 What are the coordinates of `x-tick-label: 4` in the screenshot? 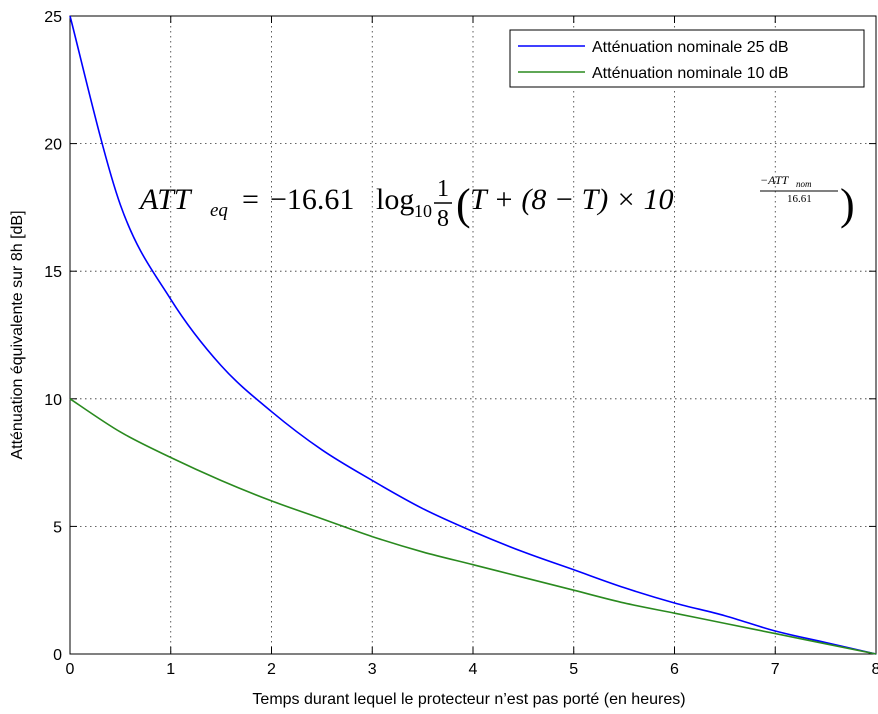 It's located at (473, 669).